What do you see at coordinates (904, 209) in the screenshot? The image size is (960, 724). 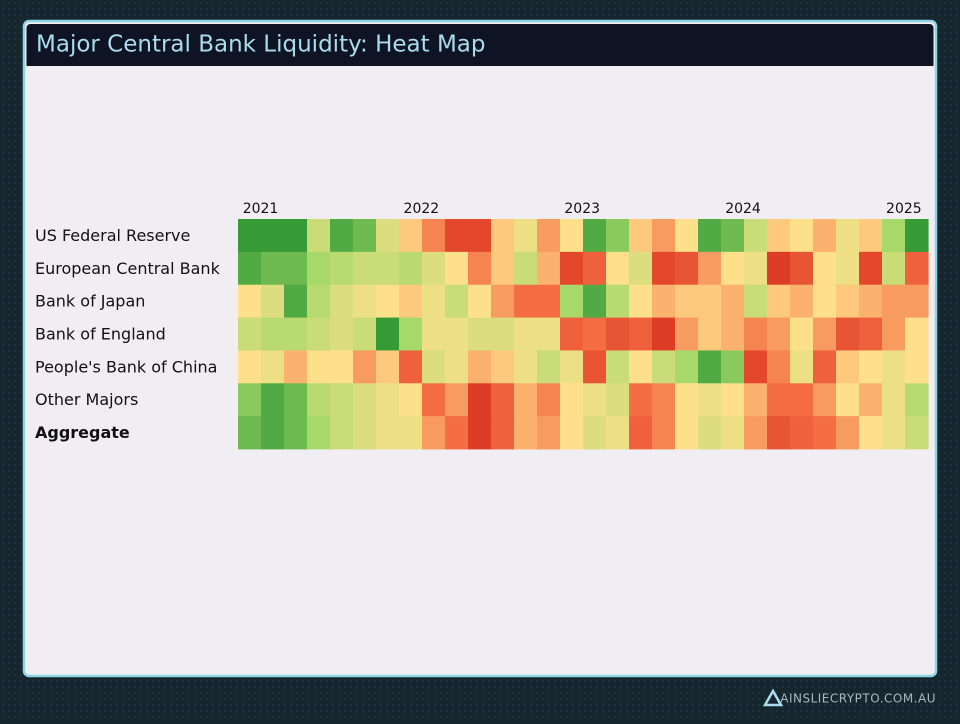 I see `x-tick-label: 2025` at bounding box center [904, 209].